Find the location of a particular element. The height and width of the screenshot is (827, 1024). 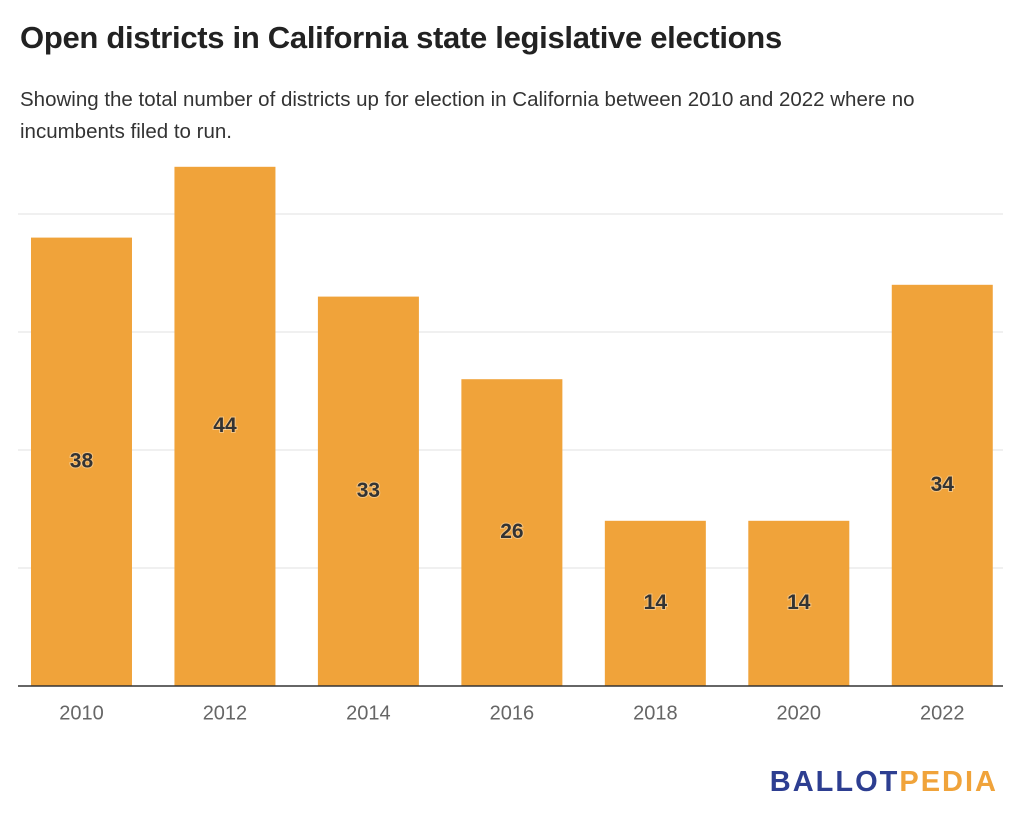

data-label: 44 is located at coordinates (225, 425).